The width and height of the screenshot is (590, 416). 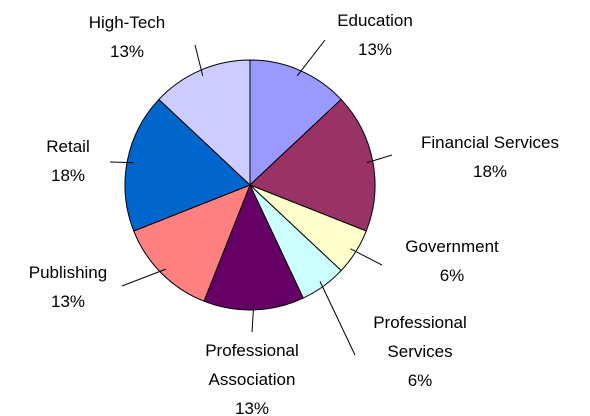 I want to click on category-label: Professional Services, so click(x=420, y=337).